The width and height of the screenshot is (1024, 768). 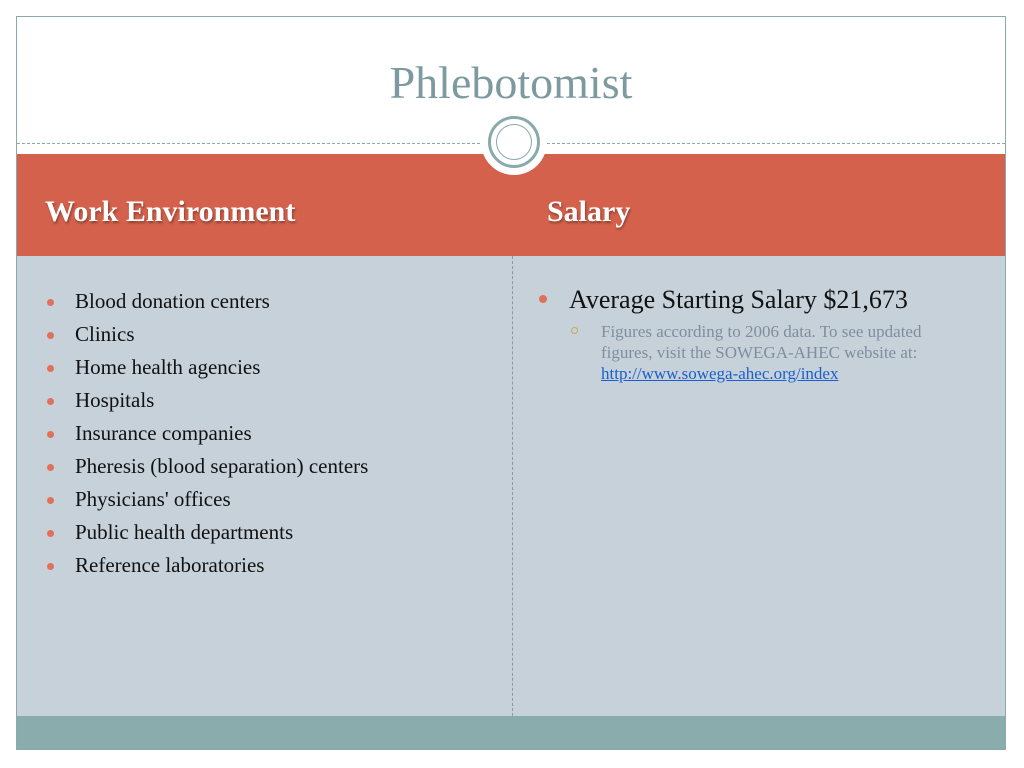 What do you see at coordinates (511, 82) in the screenshot?
I see `slide-title: Phlebotomist` at bounding box center [511, 82].